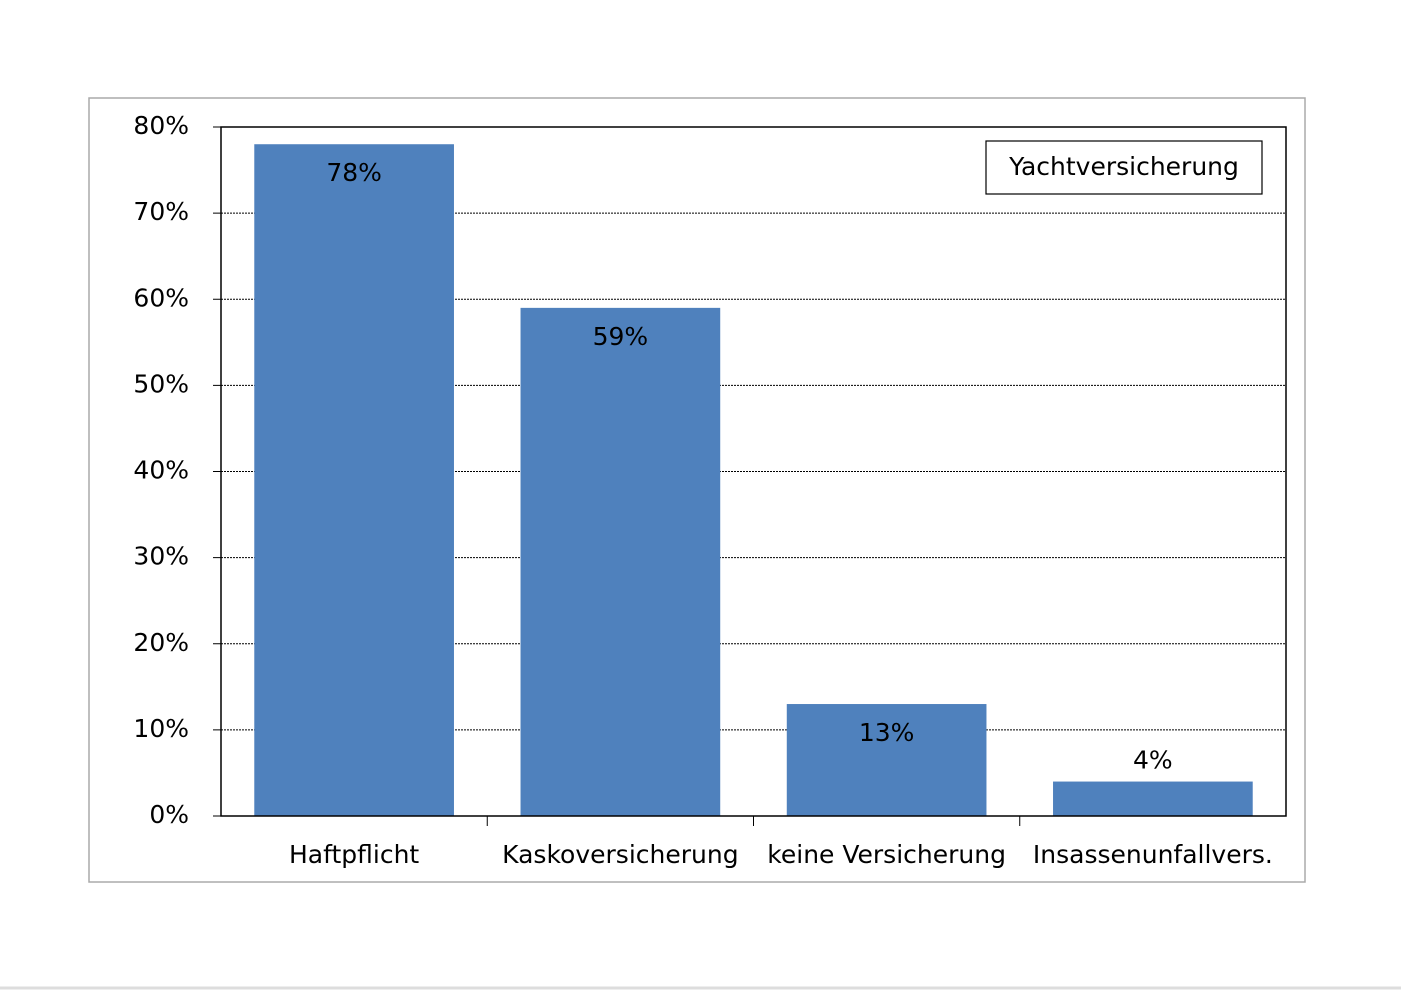 The image size is (1401, 995). I want to click on y-tick-label: 20%, so click(161, 642).